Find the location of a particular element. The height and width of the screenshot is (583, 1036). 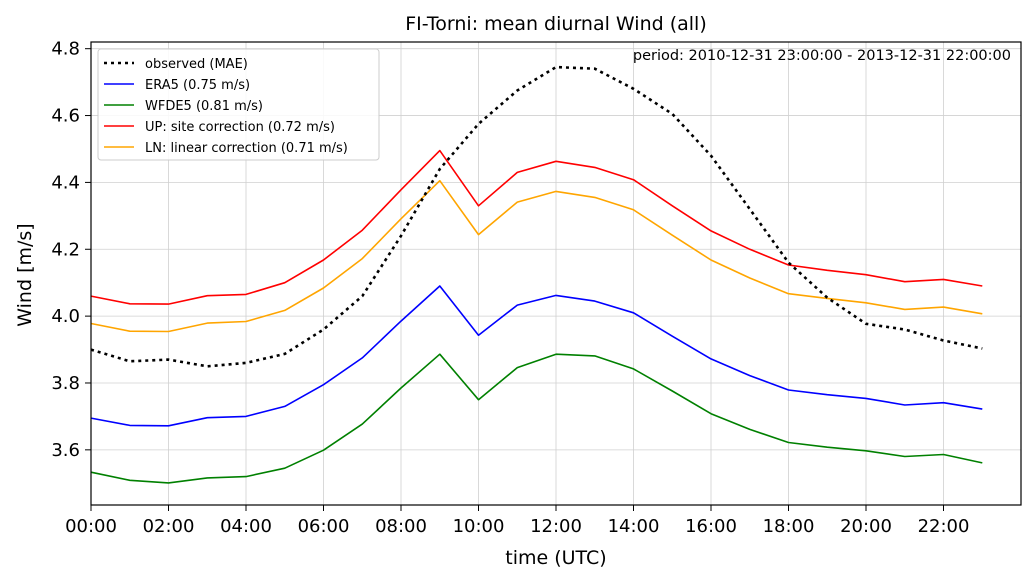

y-tick-label: 4.0 is located at coordinates (65, 316).